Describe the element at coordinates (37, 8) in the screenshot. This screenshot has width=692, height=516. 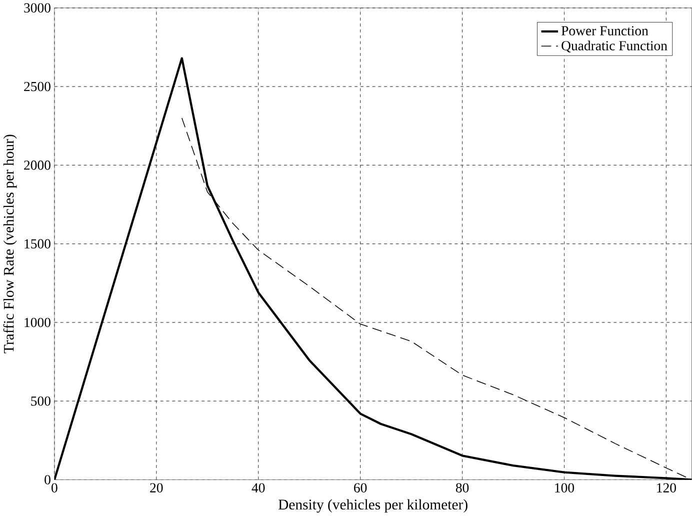
I see `y-tick-label: 3000` at that location.